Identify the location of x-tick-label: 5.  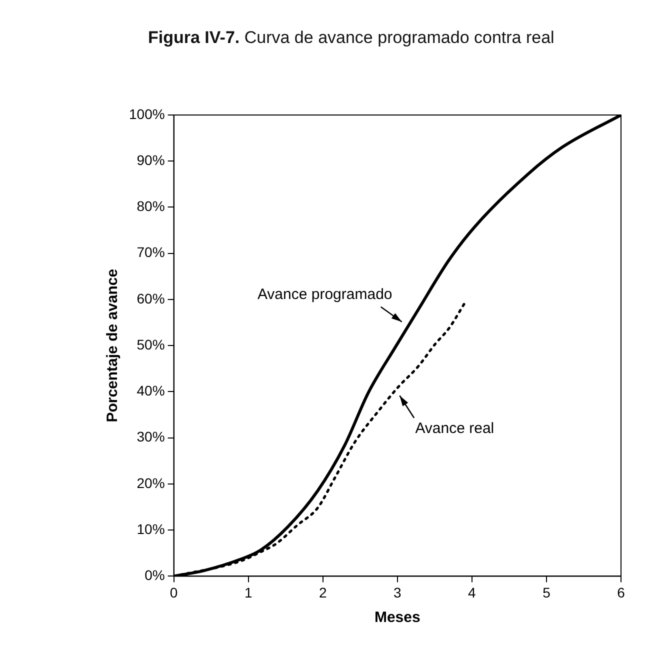
(546, 592).